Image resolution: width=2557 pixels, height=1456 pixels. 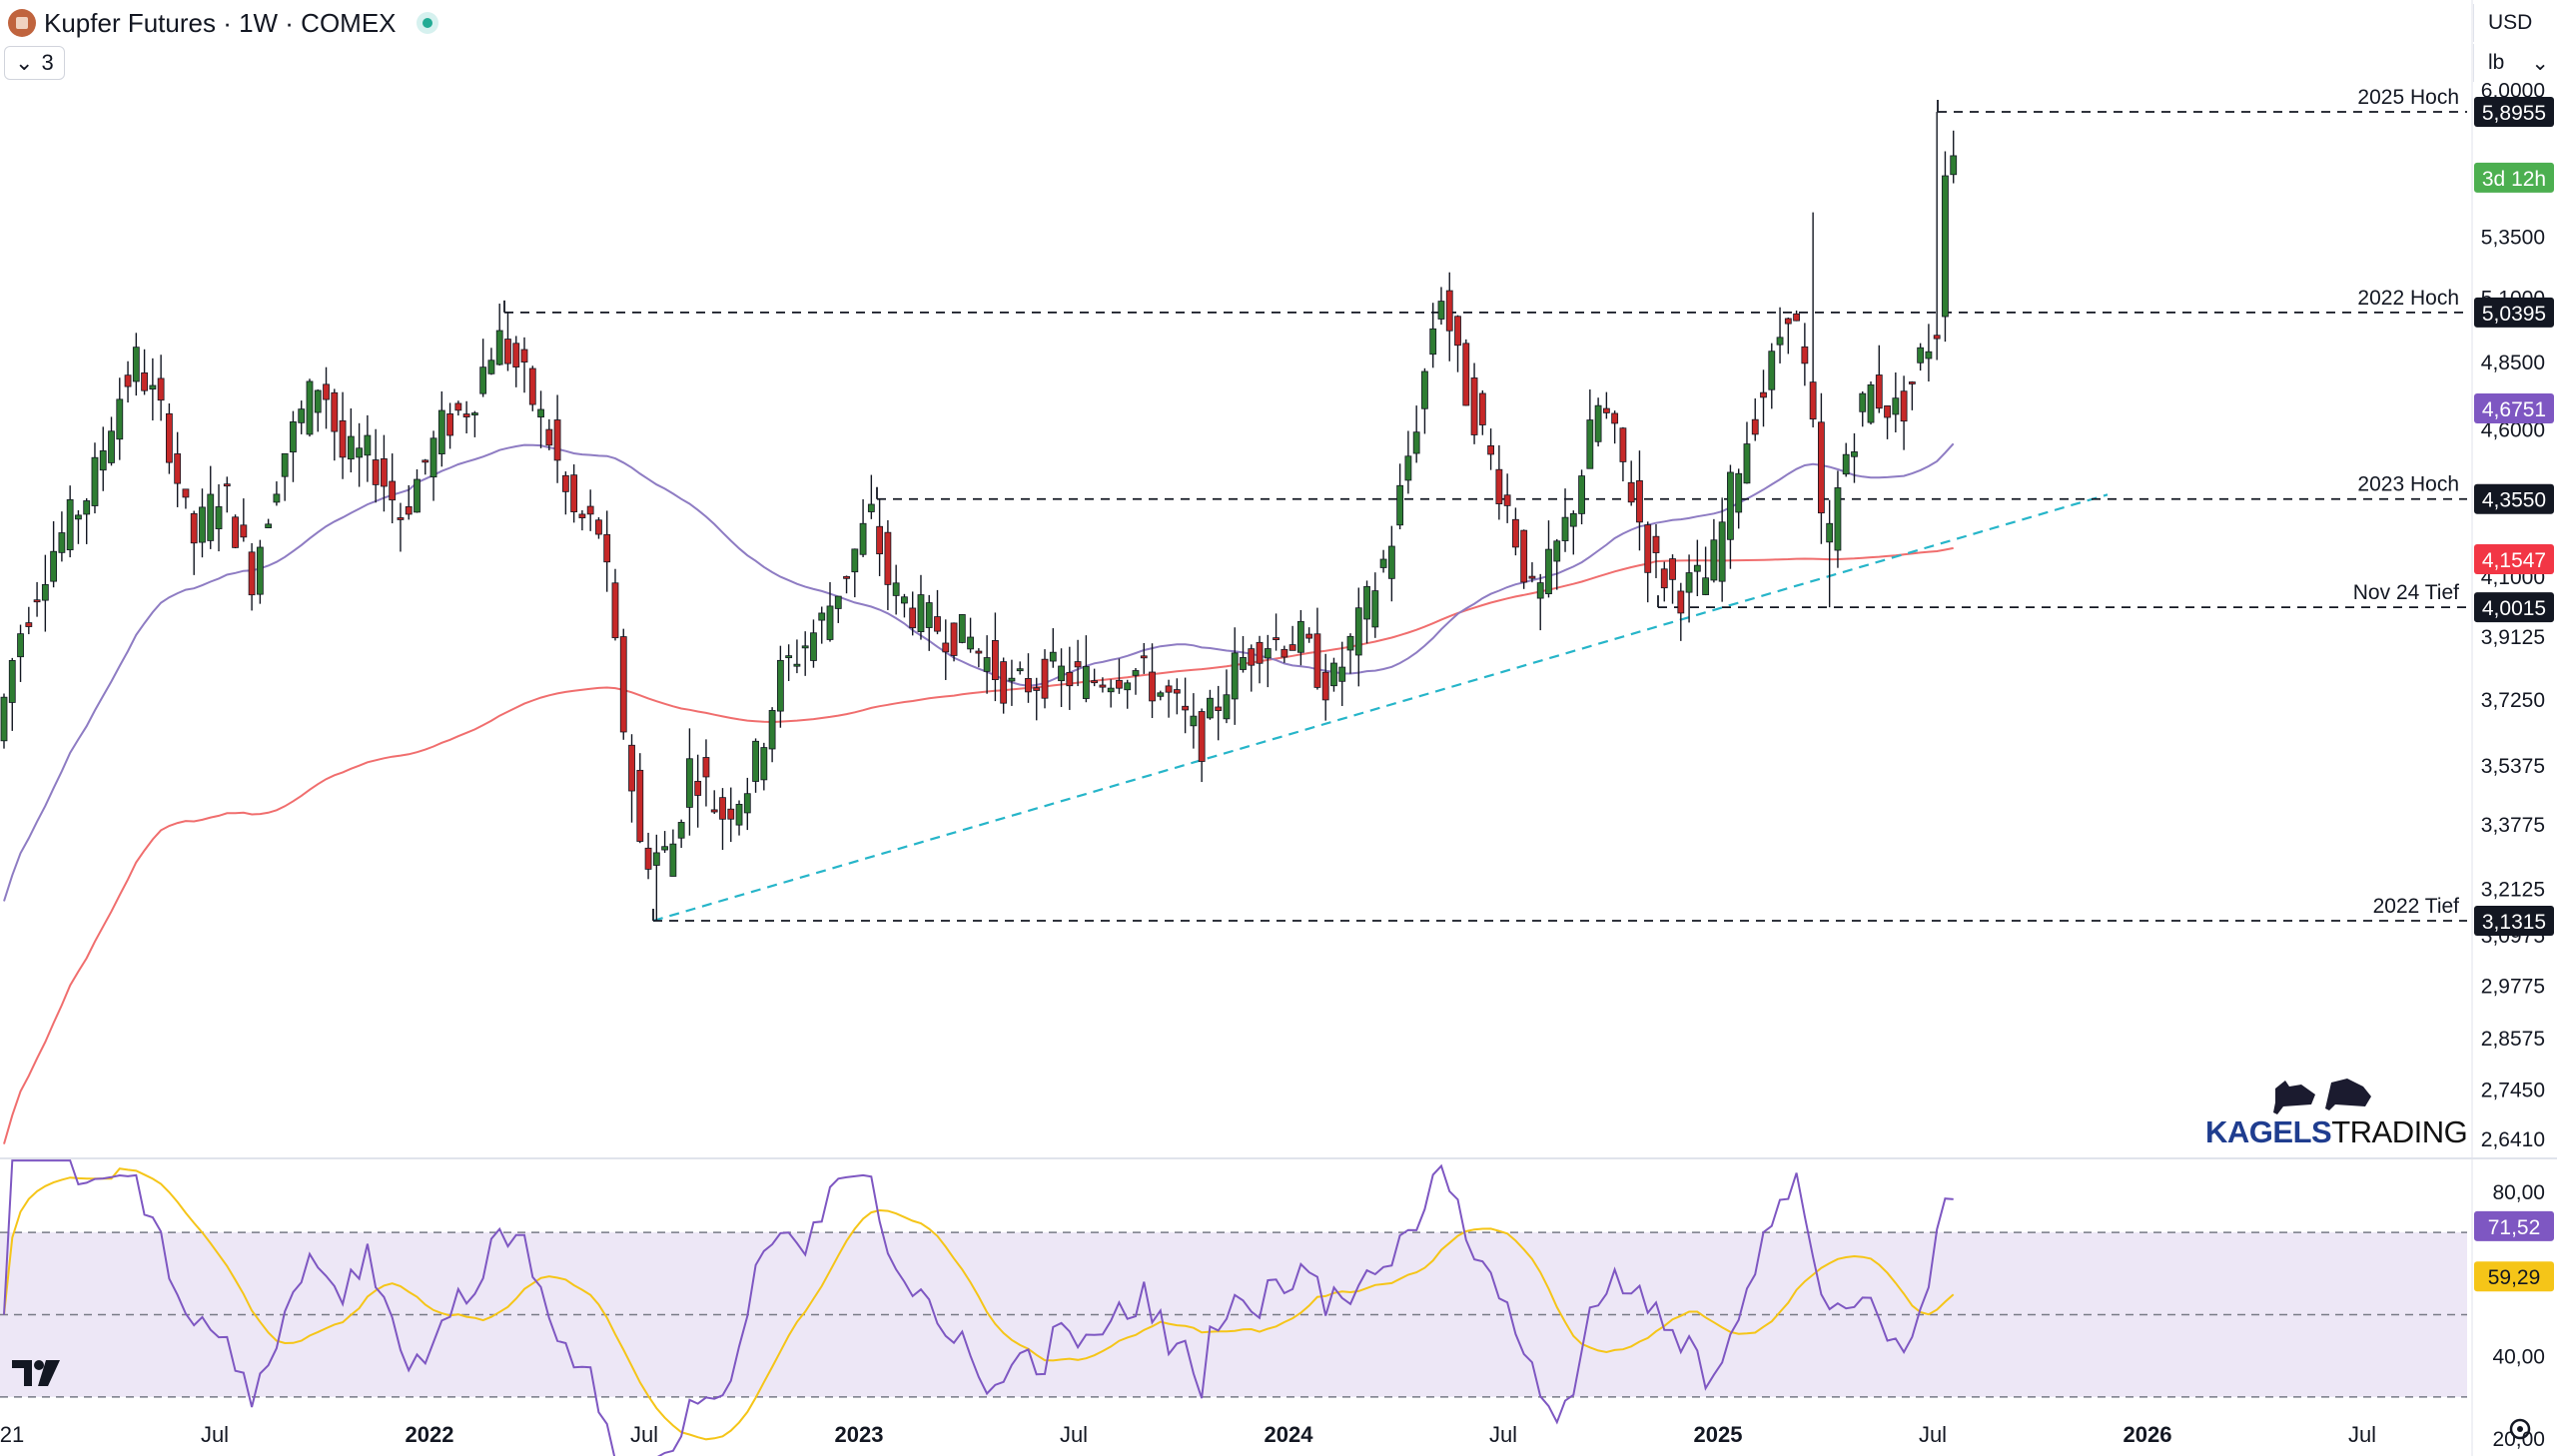 I want to click on currency-select: USD, so click(x=2515, y=23).